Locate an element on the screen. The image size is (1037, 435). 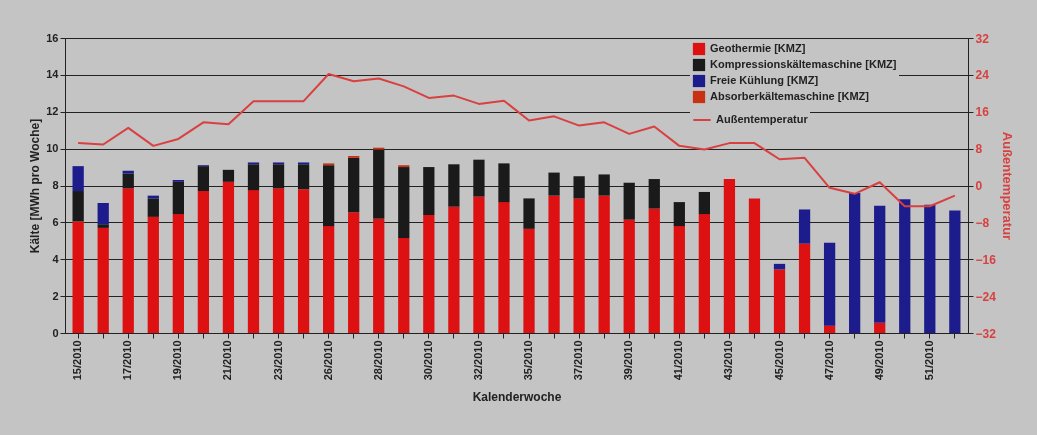
x-tick-label: 47/2010 is located at coordinates (828, 360).